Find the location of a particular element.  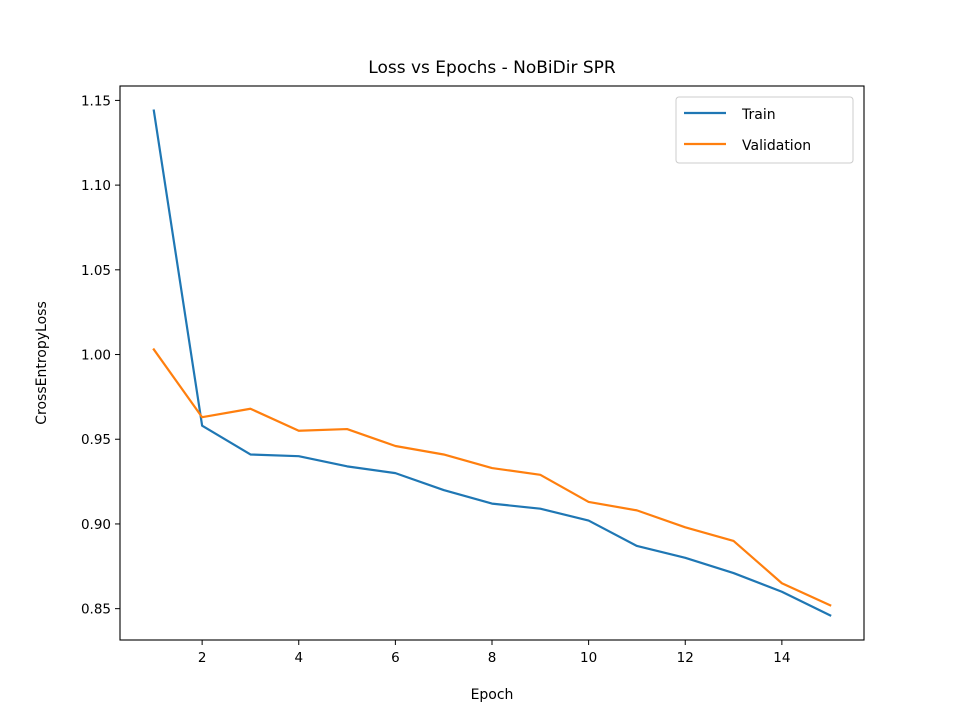

legend-label-train: Train is located at coordinates (758, 115).